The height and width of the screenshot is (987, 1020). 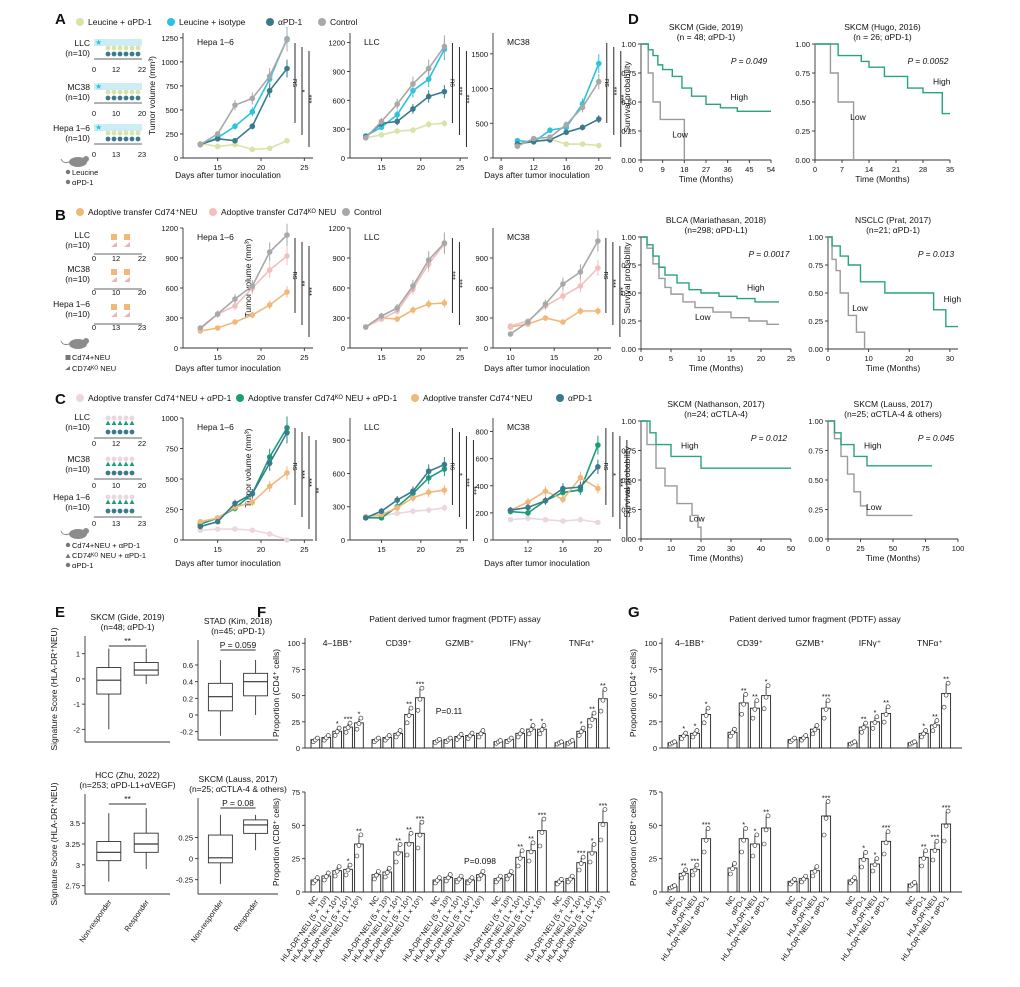 What do you see at coordinates (120, 22) in the screenshot?
I see `legend-item: Leucine + αPD-1` at bounding box center [120, 22].